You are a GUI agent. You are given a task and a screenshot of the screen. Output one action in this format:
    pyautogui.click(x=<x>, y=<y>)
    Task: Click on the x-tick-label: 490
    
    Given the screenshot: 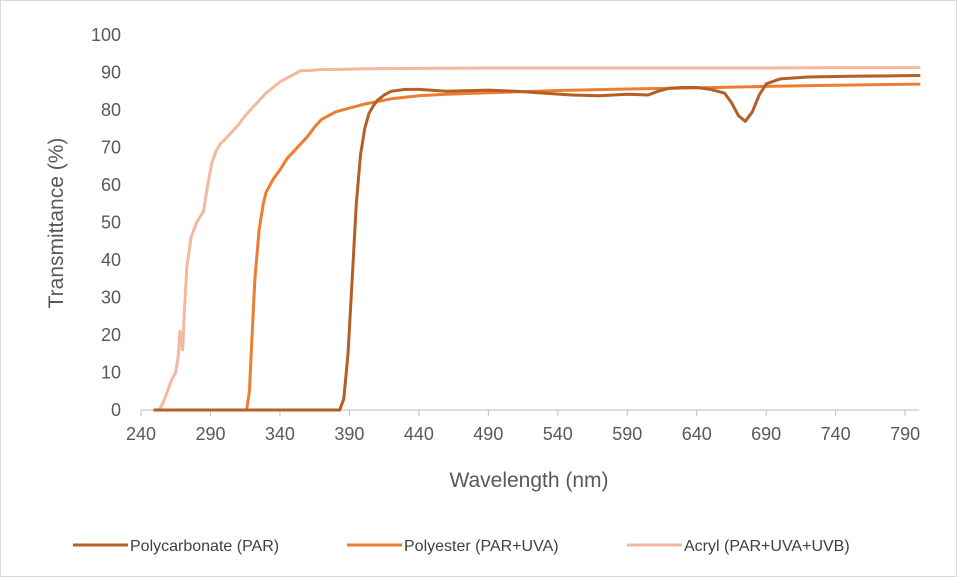 What is the action you would take?
    pyautogui.click(x=488, y=434)
    